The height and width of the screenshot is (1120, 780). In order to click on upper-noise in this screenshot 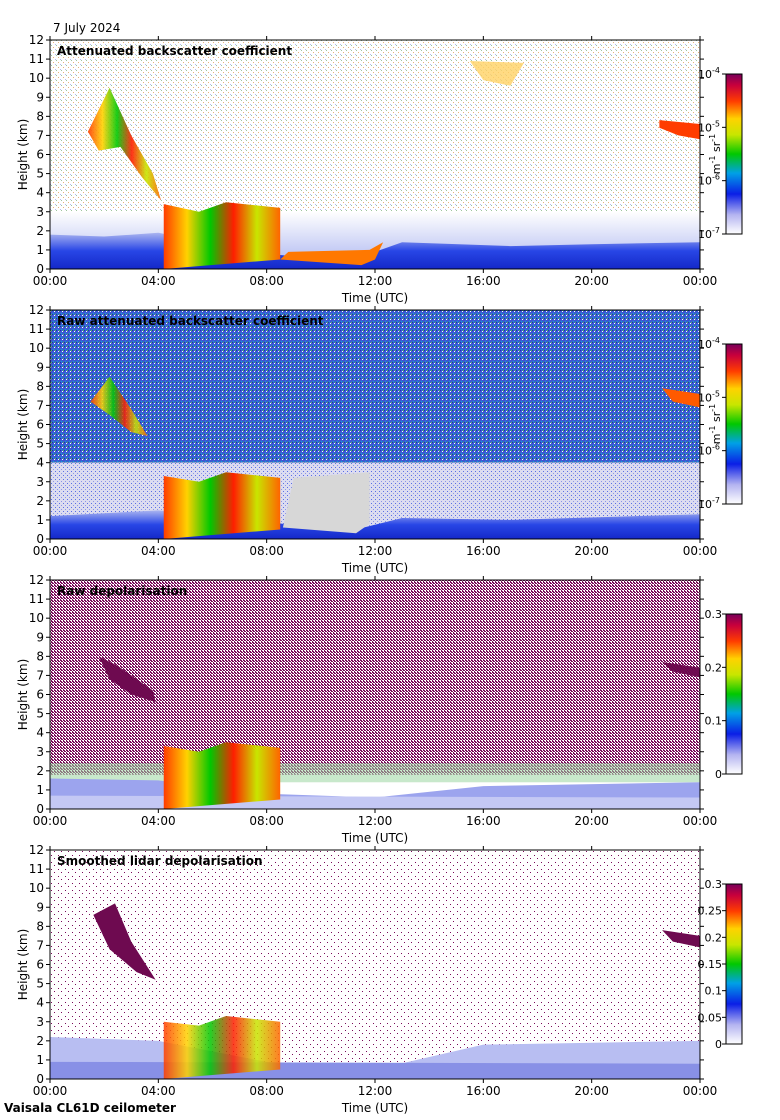, I will do `click(375, 386)`.